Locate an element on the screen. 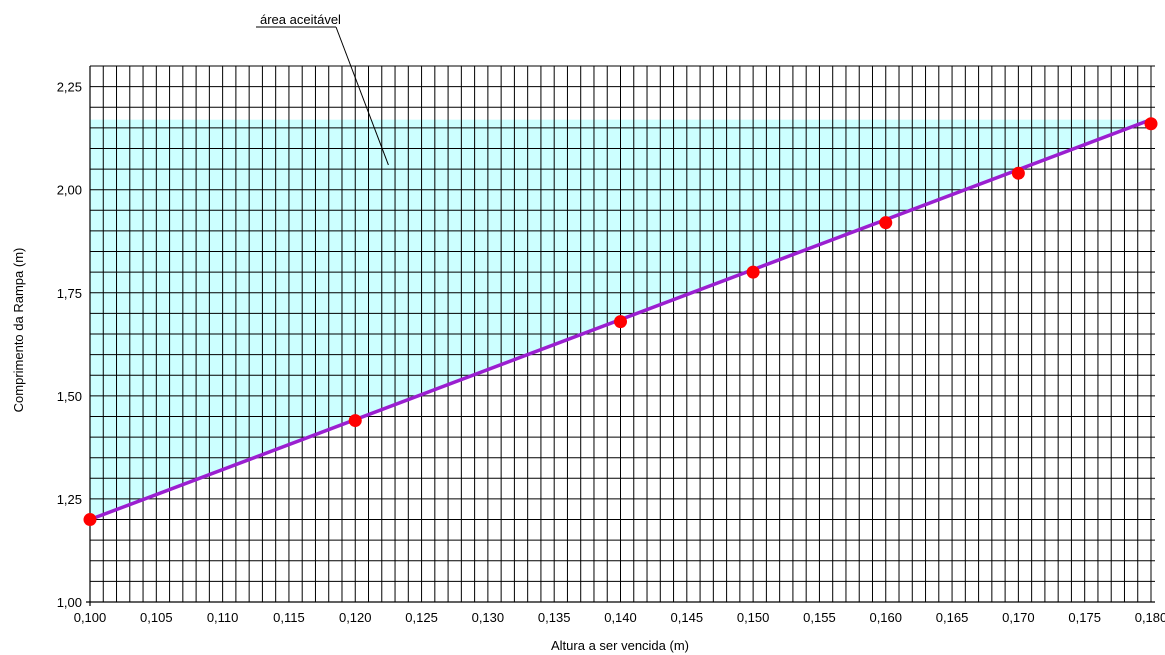  x-tick-label: 0,105 is located at coordinates (156, 617).